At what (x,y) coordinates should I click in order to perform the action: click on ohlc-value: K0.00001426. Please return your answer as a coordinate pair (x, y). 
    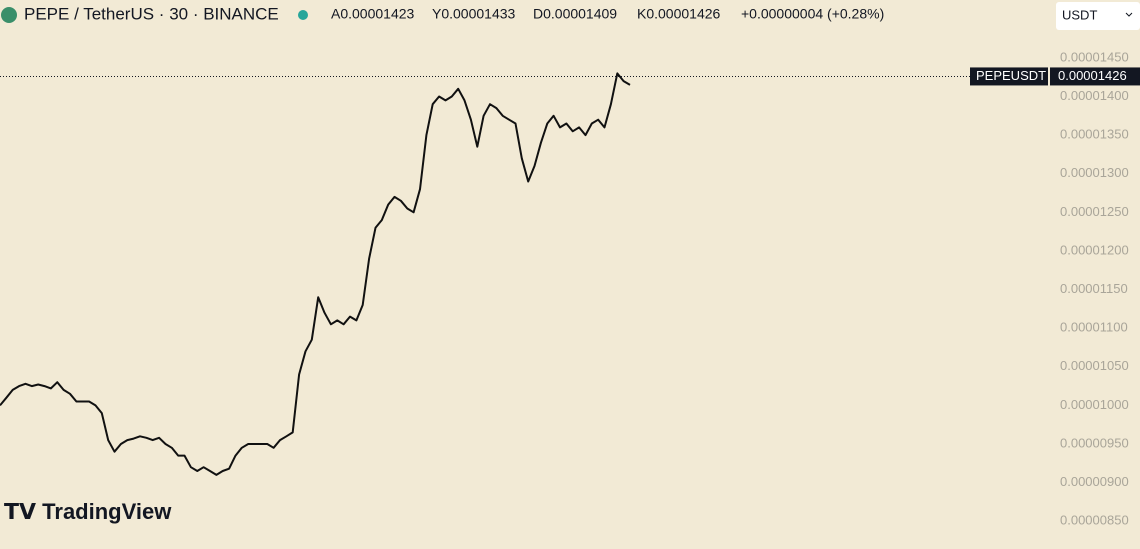
    Looking at the image, I should click on (679, 14).